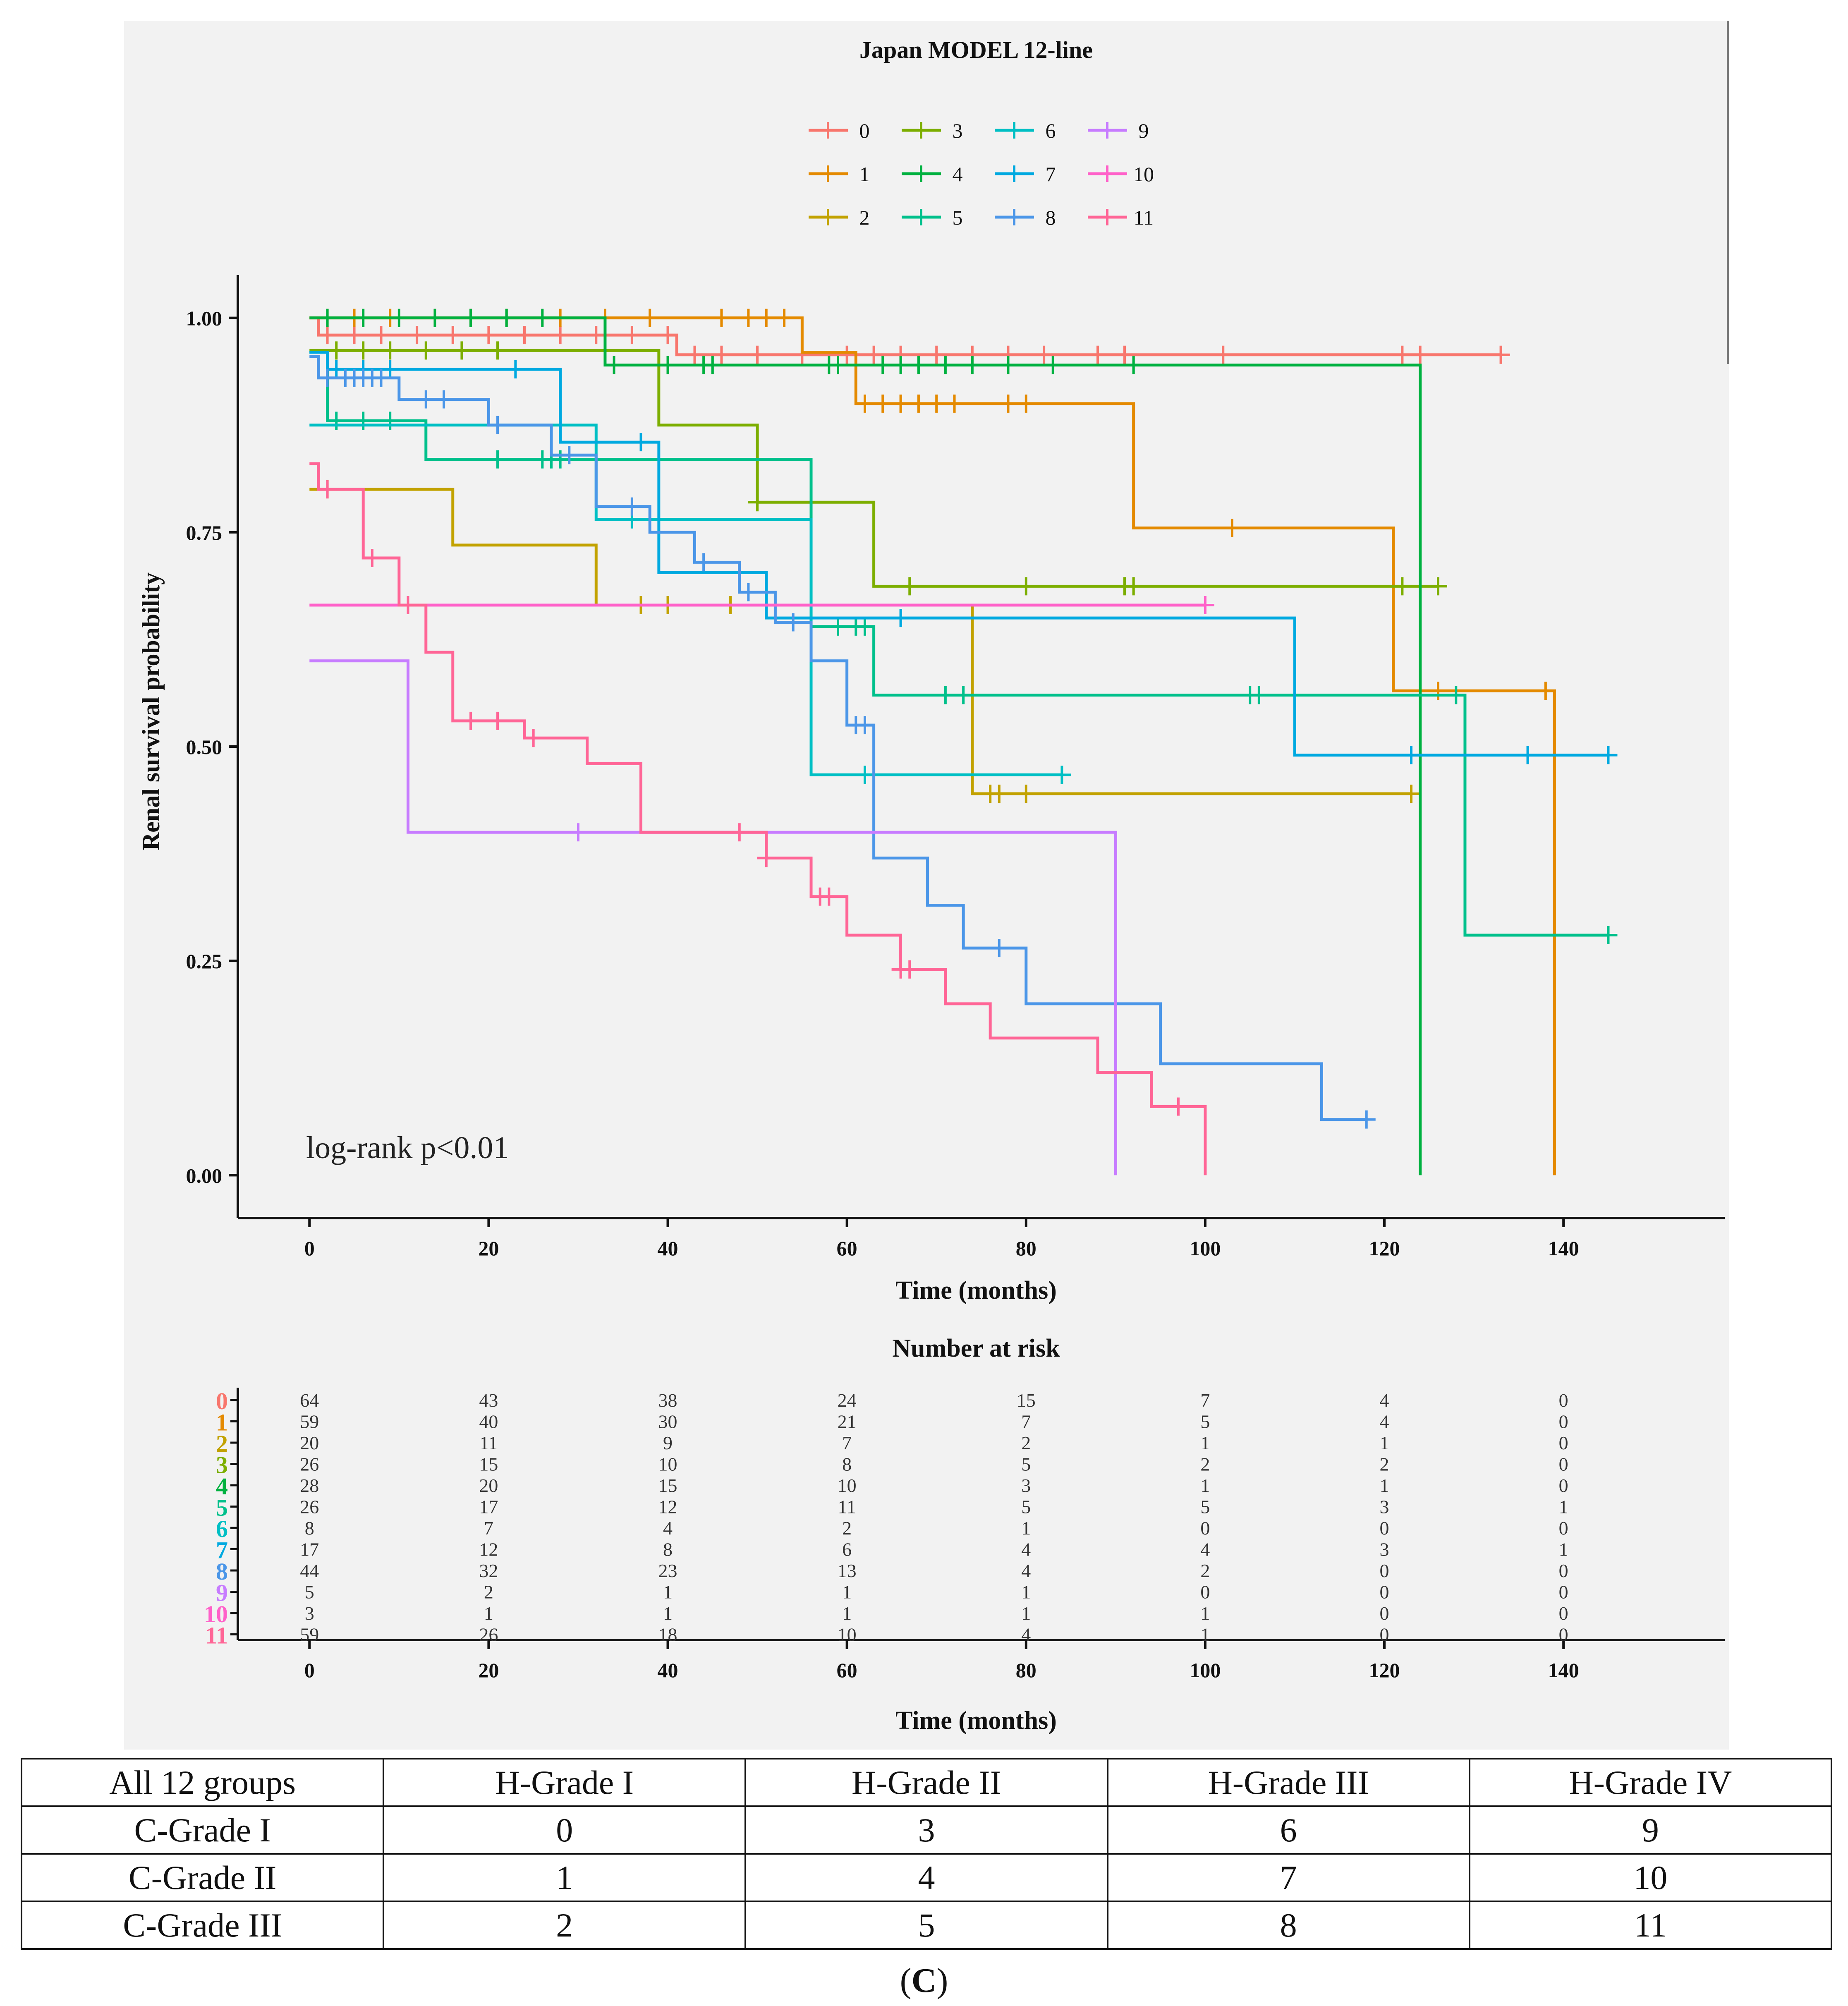 The image size is (1848, 2006). Describe the element at coordinates (1025, 174) in the screenshot. I see `legend-item-7: 7` at that location.